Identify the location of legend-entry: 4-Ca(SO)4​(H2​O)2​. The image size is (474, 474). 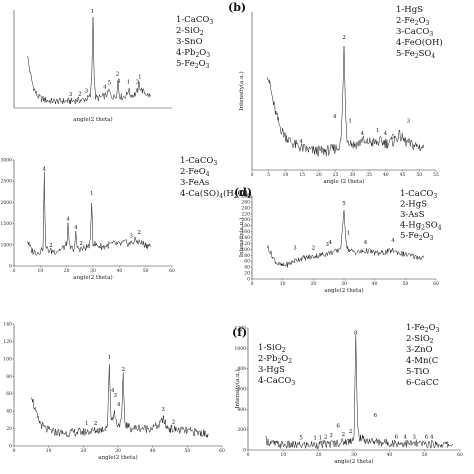
(216, 194).